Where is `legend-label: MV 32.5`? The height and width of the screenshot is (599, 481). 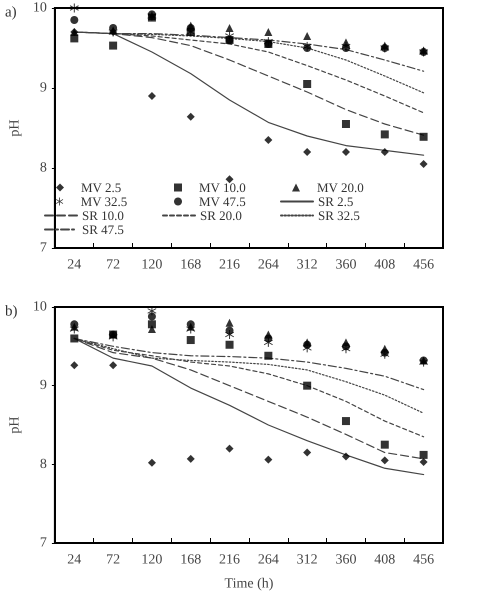 legend-label: MV 32.5 is located at coordinates (104, 201).